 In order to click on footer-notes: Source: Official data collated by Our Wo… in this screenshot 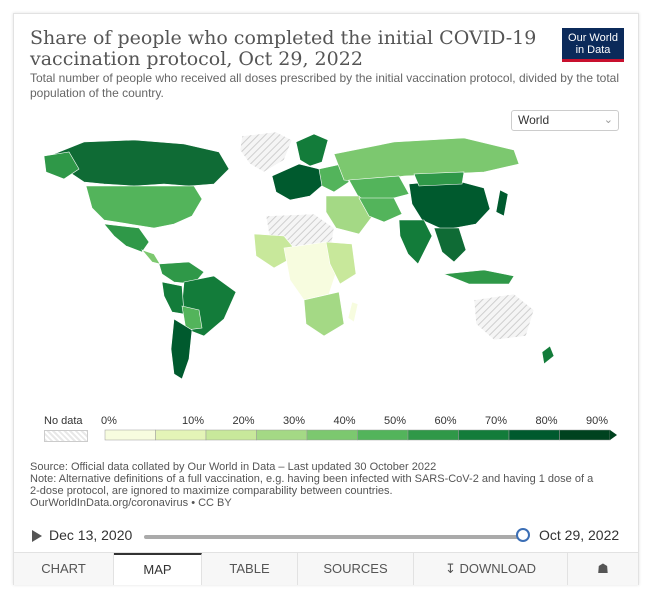, I will do `click(330, 485)`.